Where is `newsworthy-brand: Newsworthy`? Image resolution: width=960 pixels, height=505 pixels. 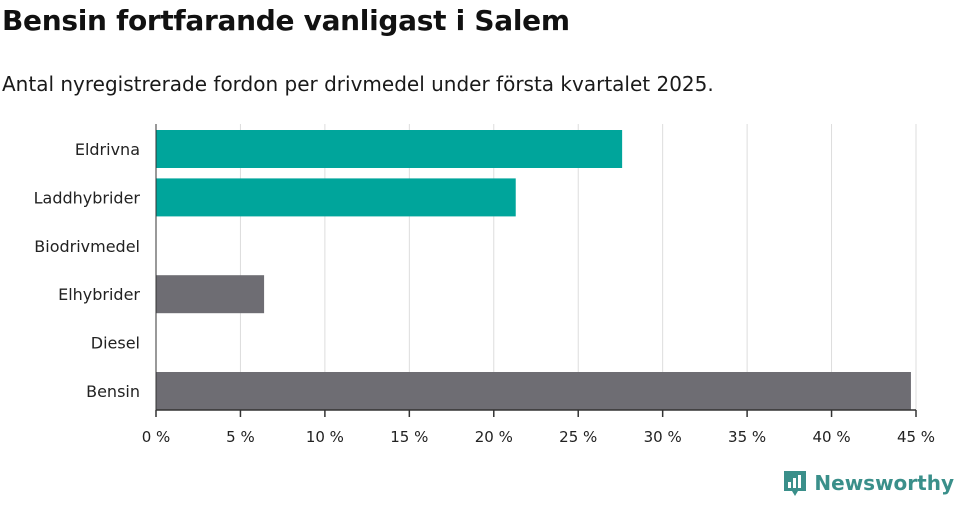 newsworthy-brand: Newsworthy is located at coordinates (868, 483).